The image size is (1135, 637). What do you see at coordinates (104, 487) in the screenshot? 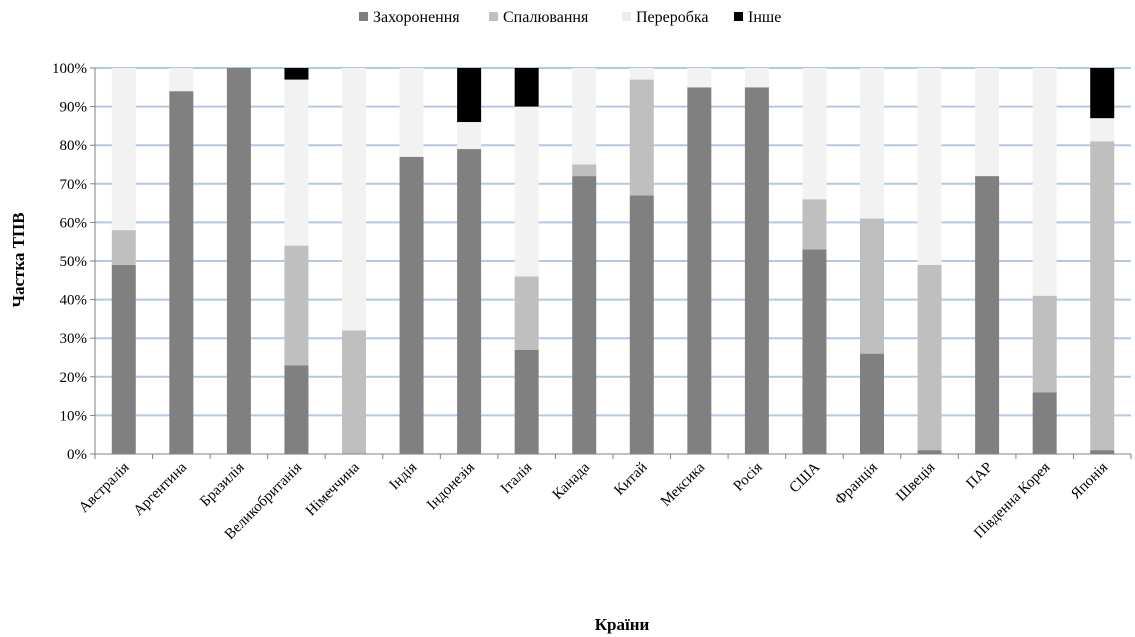
I see `x-tick-label: Австралія` at bounding box center [104, 487].